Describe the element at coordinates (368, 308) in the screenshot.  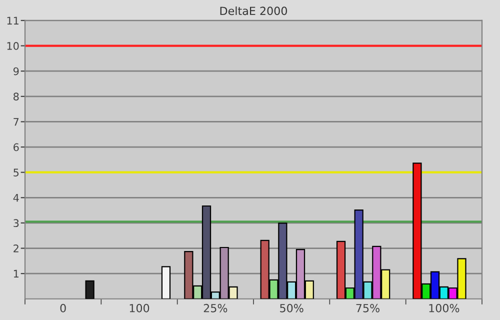
I see `x-tick-label: 75%` at that location.